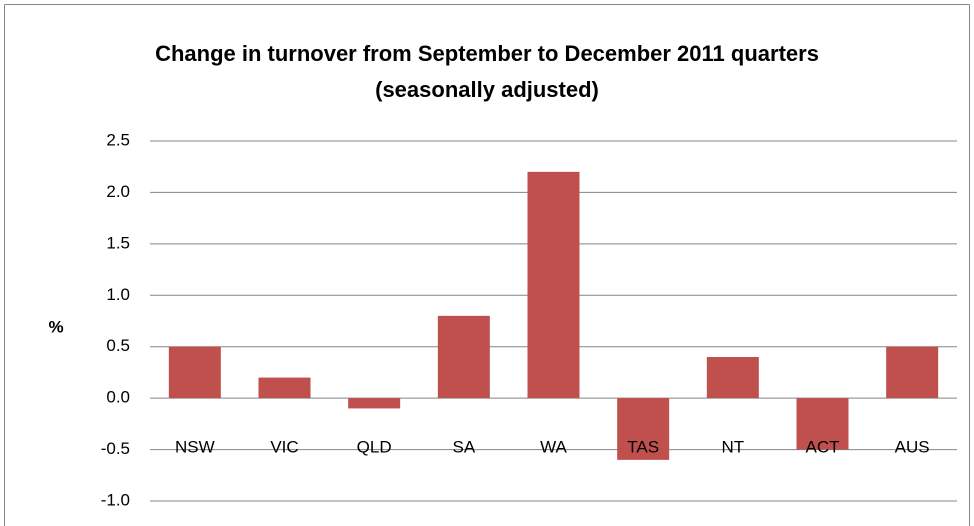 The height and width of the screenshot is (526, 974). Describe the element at coordinates (115, 448) in the screenshot. I see `y-tick-label: -0.5` at that location.